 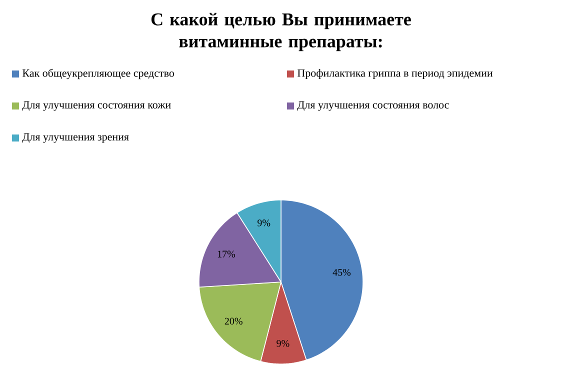 What do you see at coordinates (96, 106) in the screenshot?
I see `legend-label: Для улучшения состояния кожи` at bounding box center [96, 106].